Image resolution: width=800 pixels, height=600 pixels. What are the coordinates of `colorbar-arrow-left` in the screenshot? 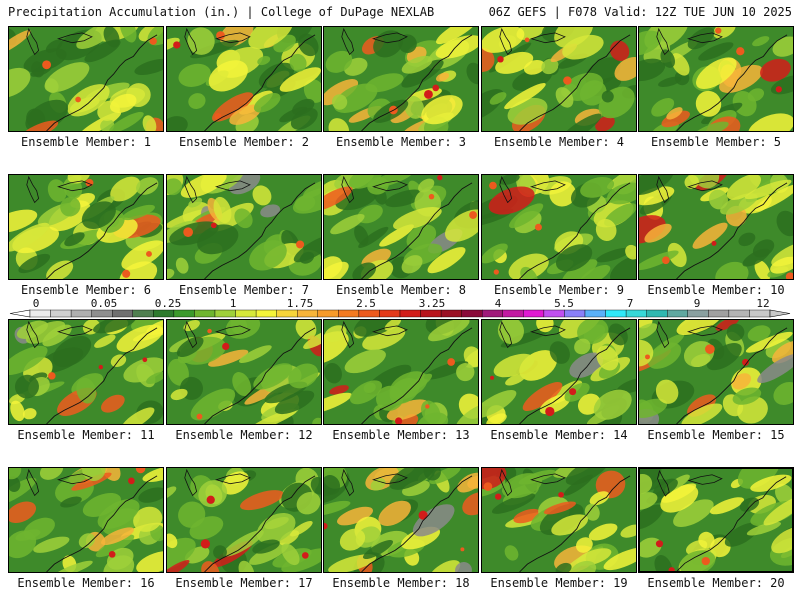 It's located at (20, 313).